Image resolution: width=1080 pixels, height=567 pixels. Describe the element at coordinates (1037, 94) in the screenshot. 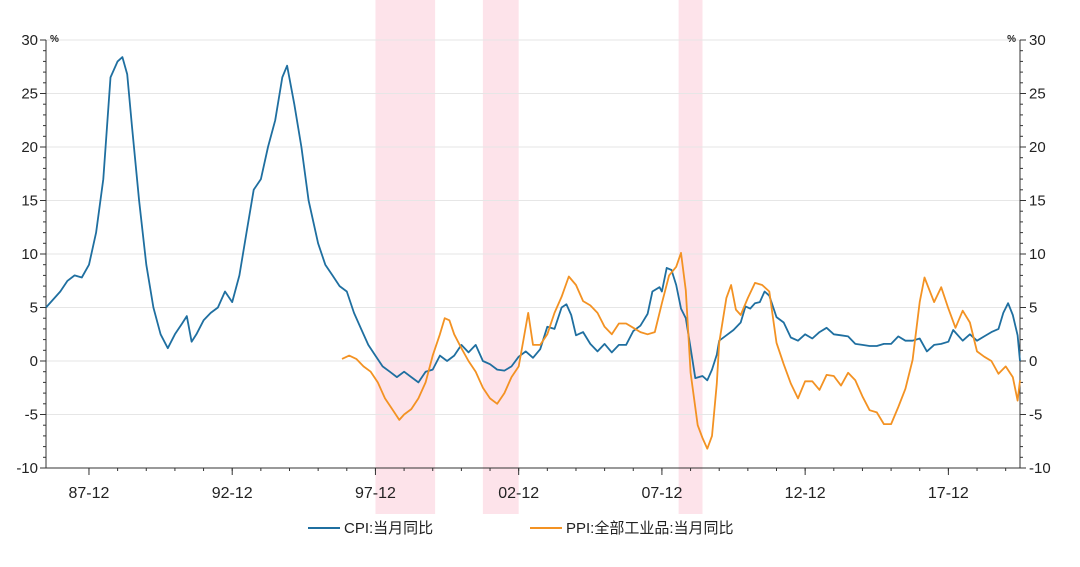

I see `y-tick-label-right: 25` at that location.